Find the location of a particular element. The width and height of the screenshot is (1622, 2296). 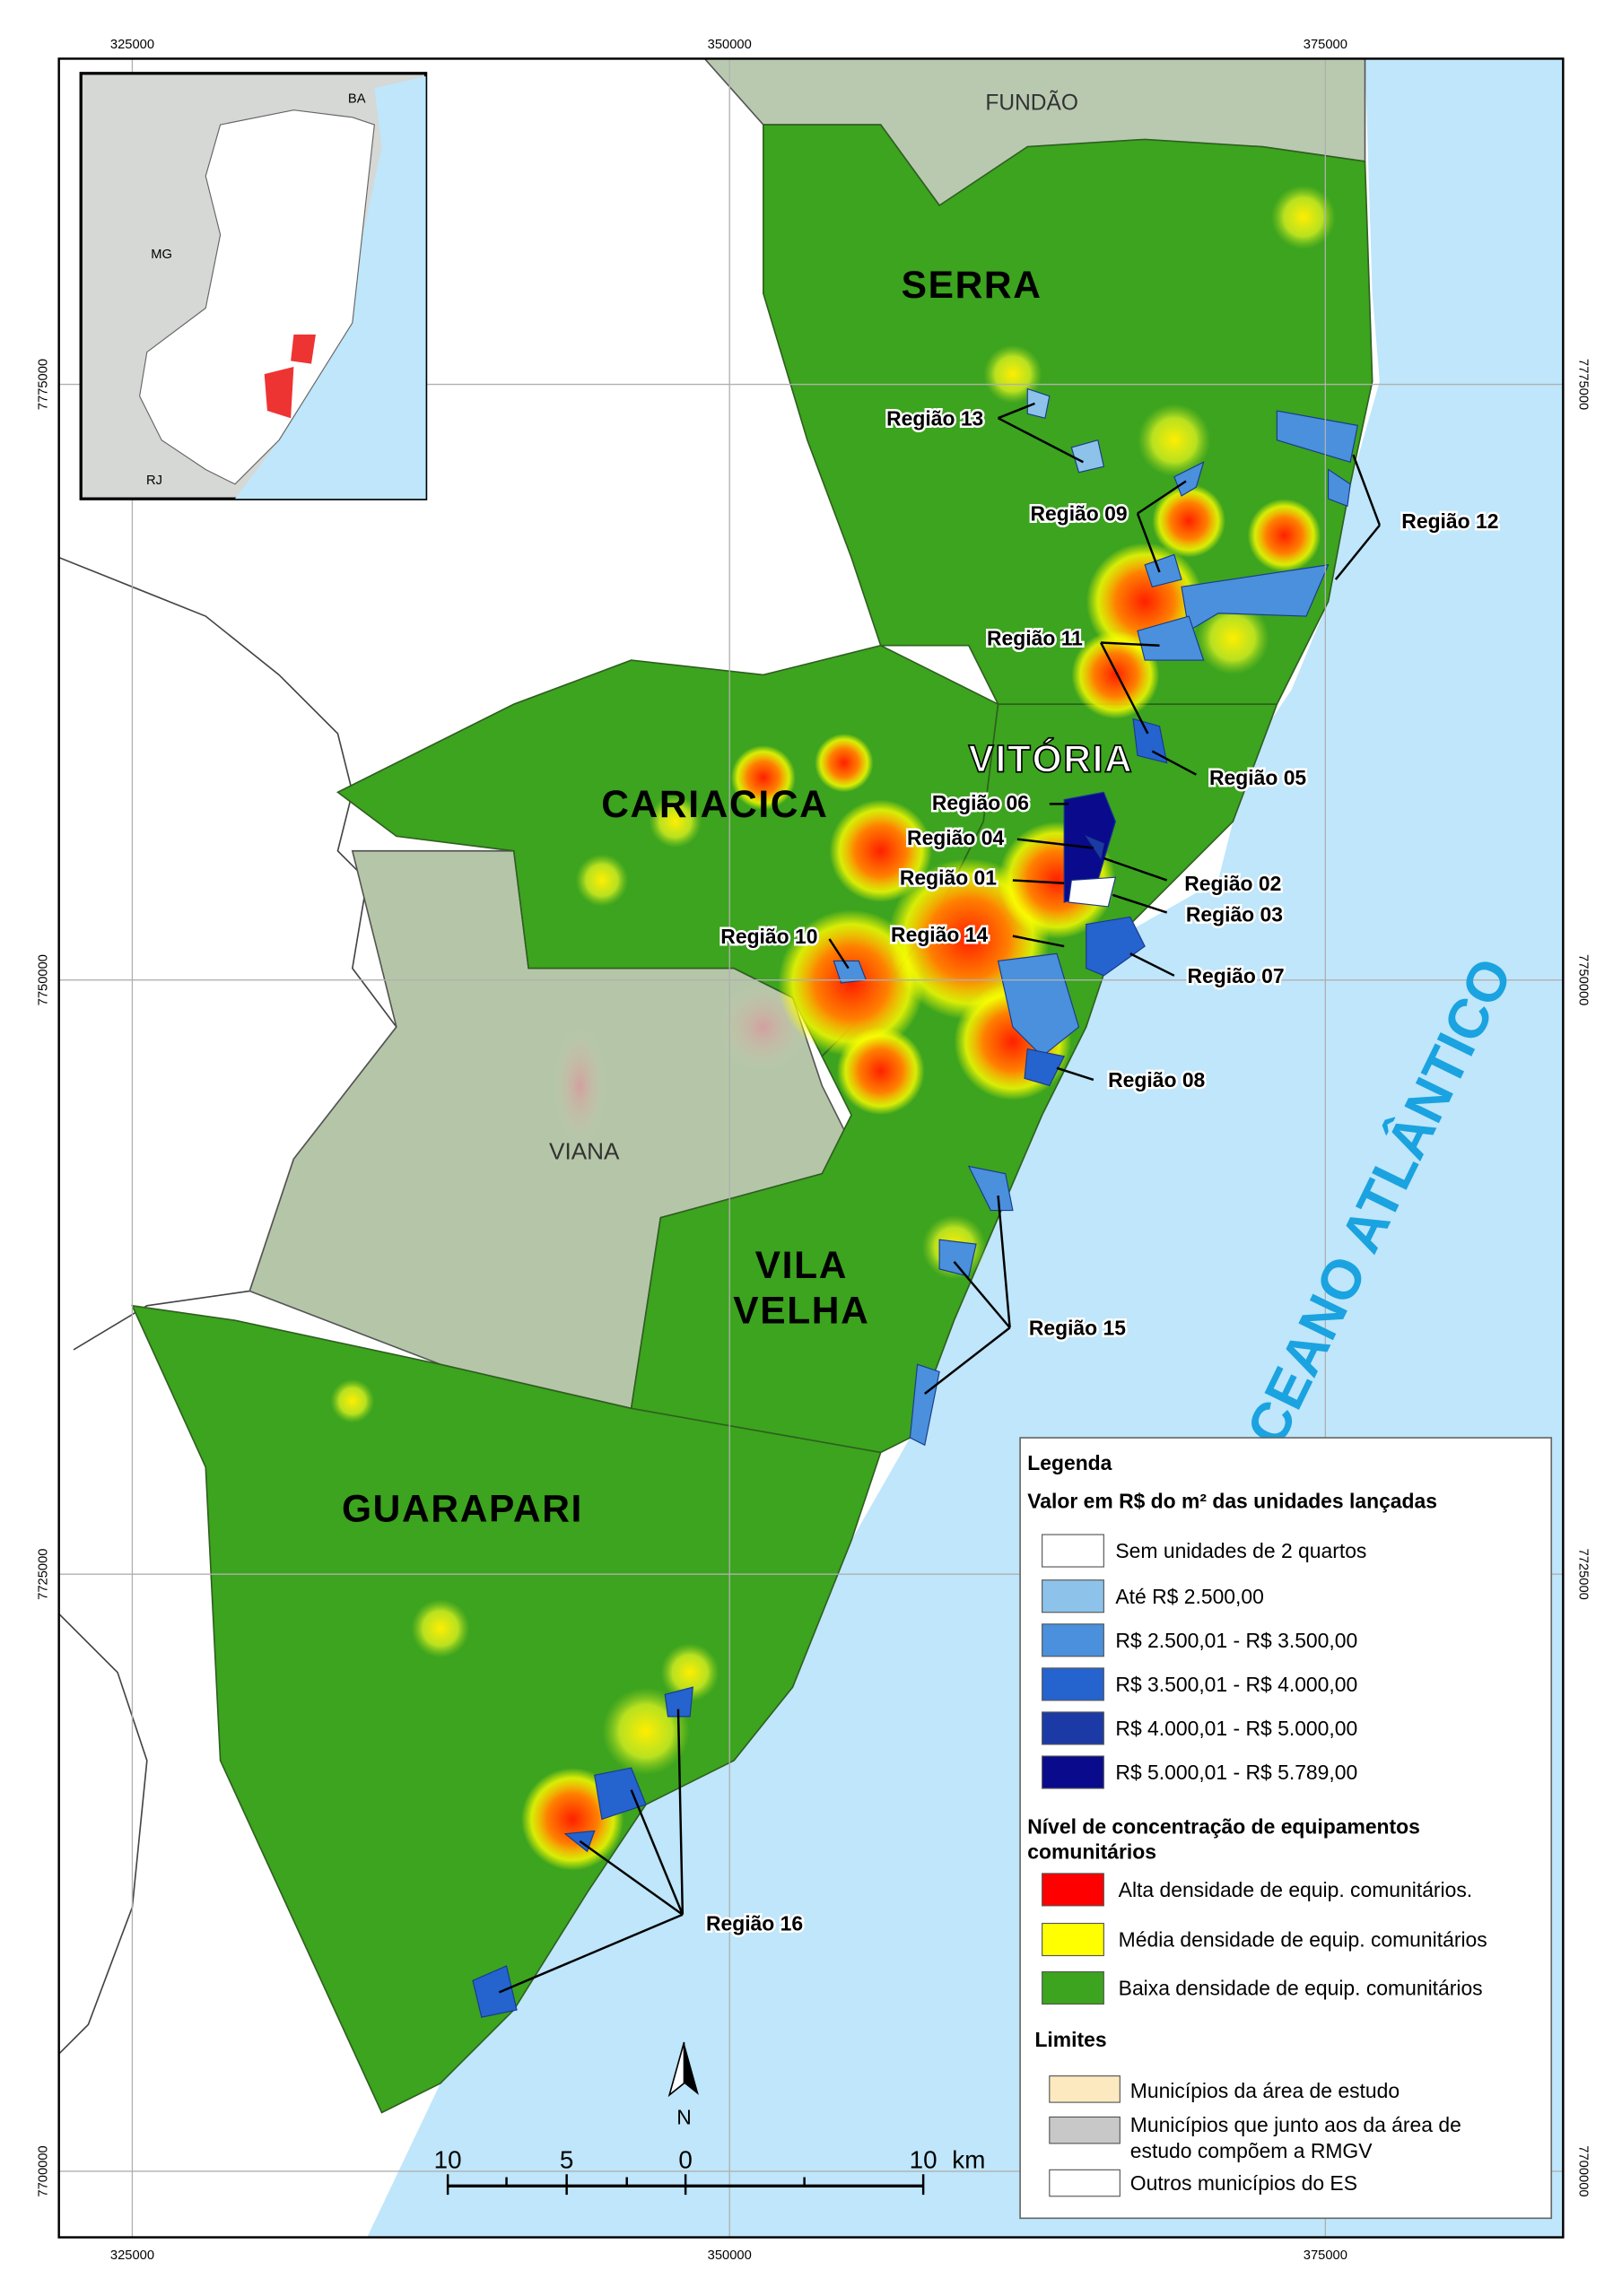

scale-bar: 10 5 0 10 km is located at coordinates (710, 2171).